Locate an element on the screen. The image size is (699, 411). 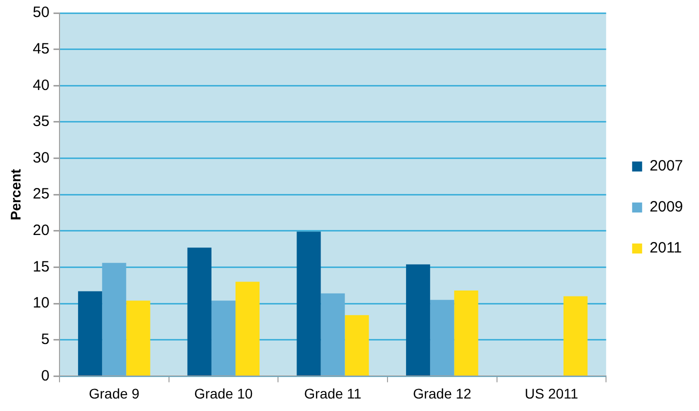
legend-label: 2011 is located at coordinates (666, 248).